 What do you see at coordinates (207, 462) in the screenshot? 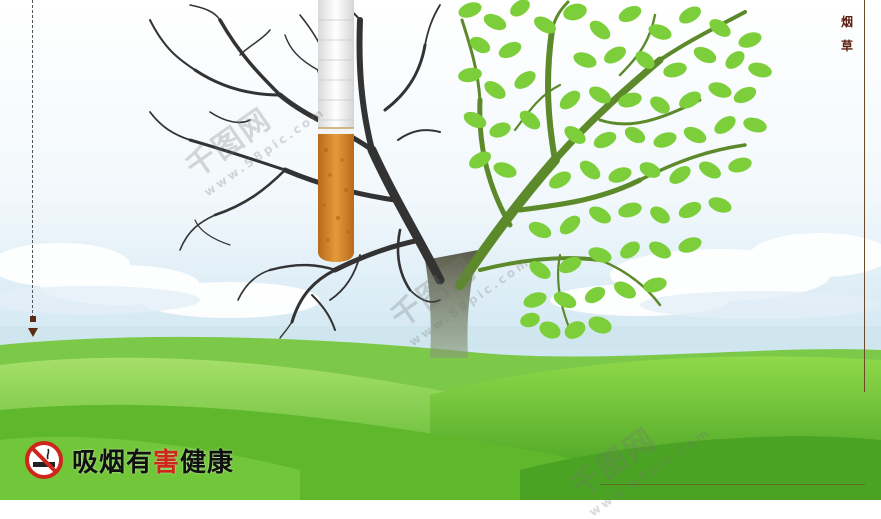
I see `slogan-part-2: 健康` at bounding box center [207, 462].